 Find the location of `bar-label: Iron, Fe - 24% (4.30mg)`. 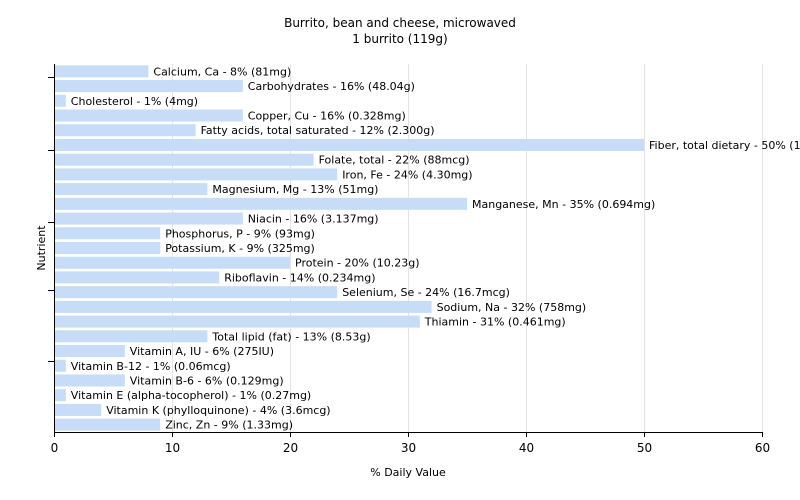

bar-label: Iron, Fe - 24% (4.30mg) is located at coordinates (407, 174).